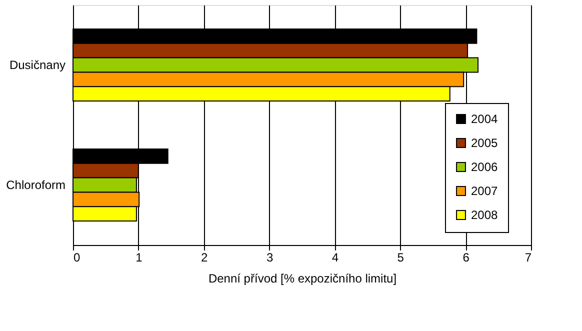  Describe the element at coordinates (270, 257) in the screenshot. I see `x-tick-label: 3` at that location.